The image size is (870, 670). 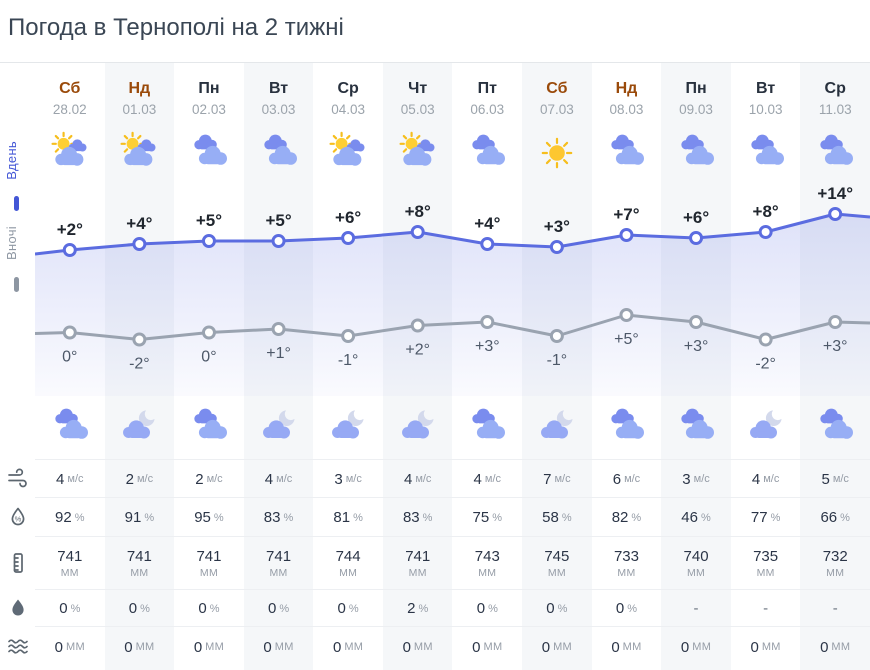 What do you see at coordinates (627, 98) in the screenshot?
I see `day-header: Нд 08.03` at bounding box center [627, 98].